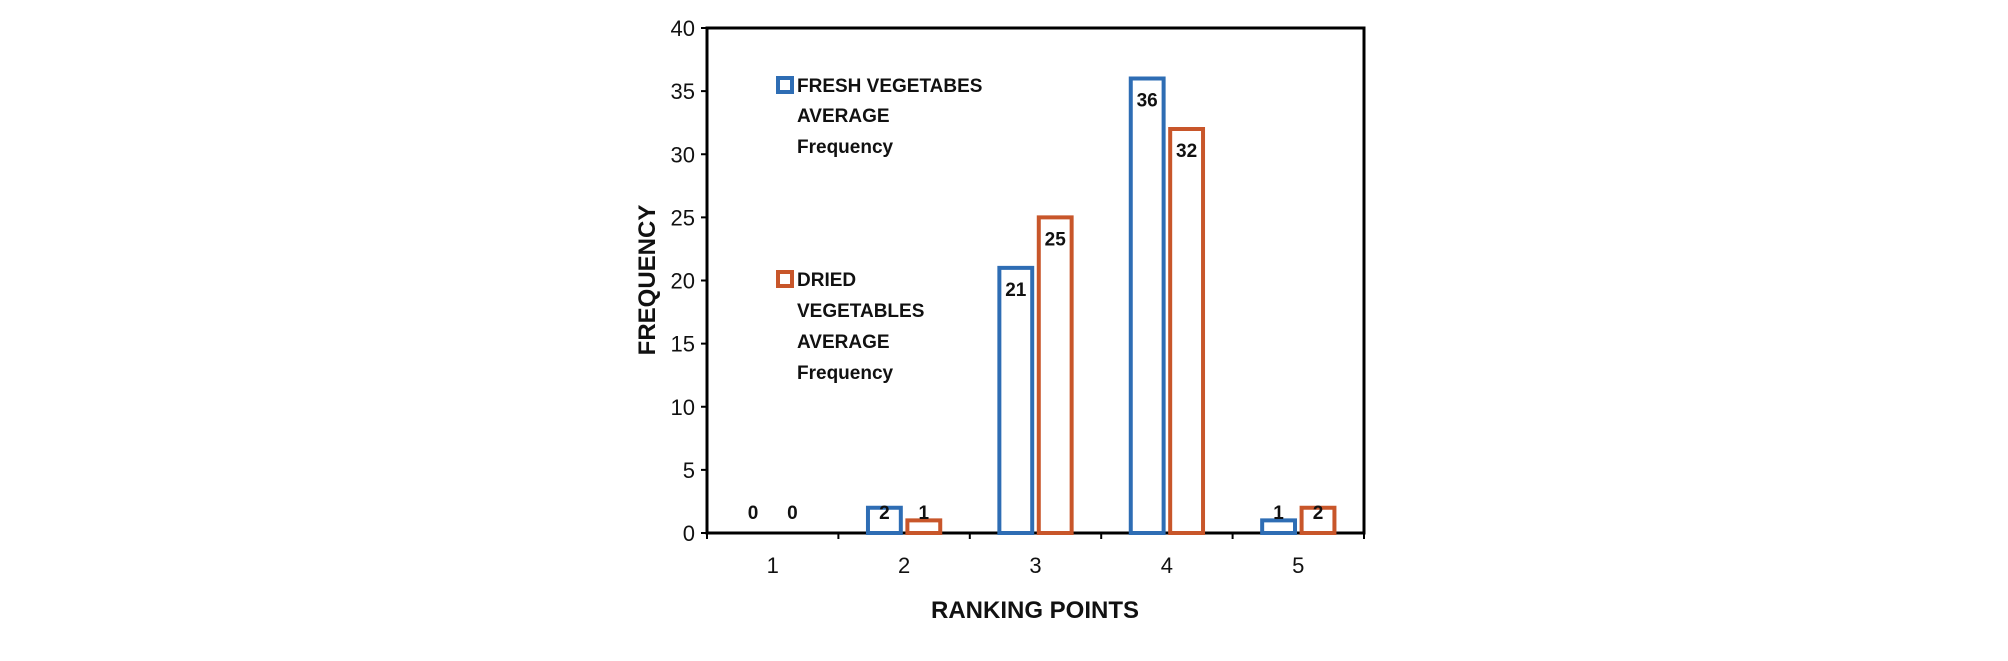 The height and width of the screenshot is (661, 2008). What do you see at coordinates (1056, 239) in the screenshot?
I see `value-label: 25` at bounding box center [1056, 239].